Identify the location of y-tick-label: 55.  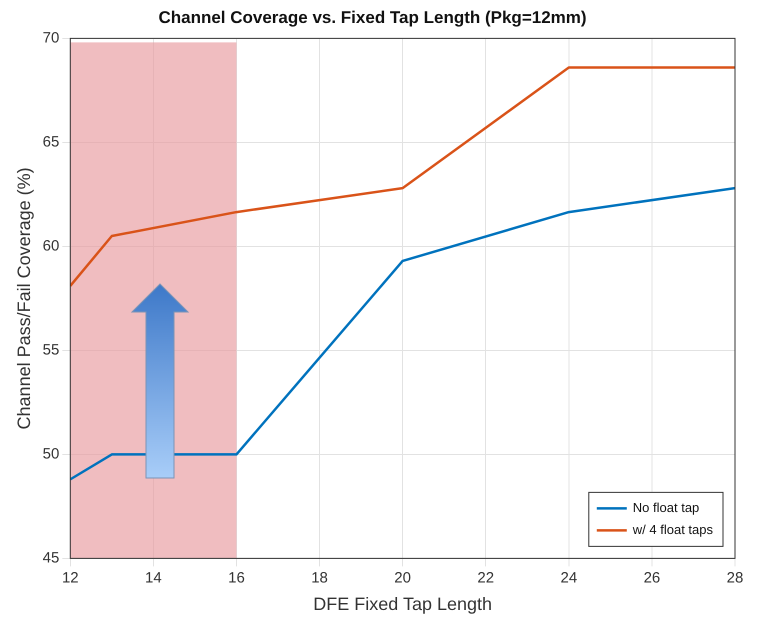
(51, 350).